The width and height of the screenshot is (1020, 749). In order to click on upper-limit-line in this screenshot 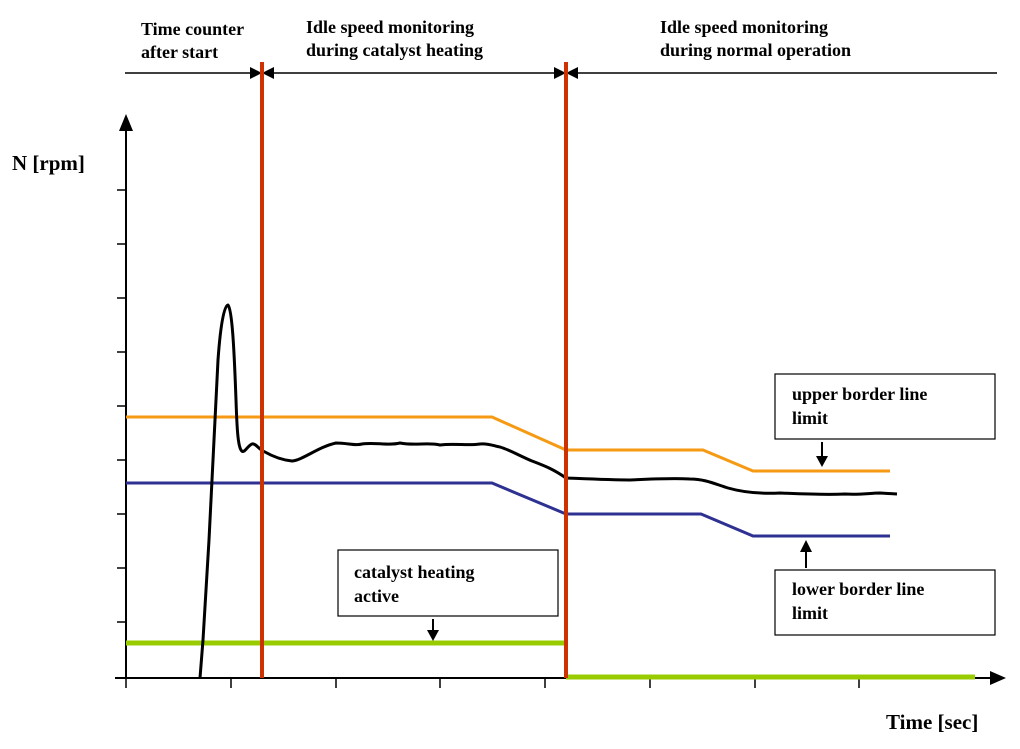, I will do `click(508, 444)`.